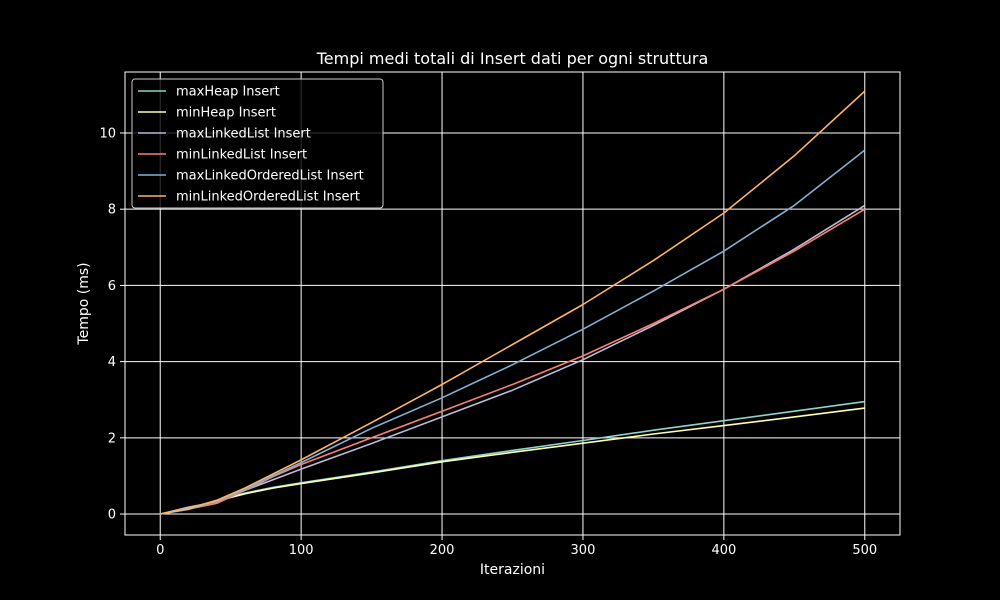  I want to click on x-tick-label: 0, so click(160, 550).